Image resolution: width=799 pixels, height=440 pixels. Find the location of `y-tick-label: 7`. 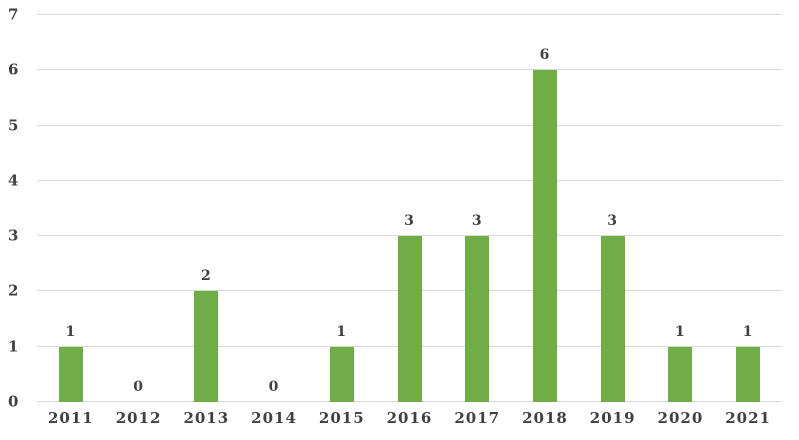

y-tick-label: 7 is located at coordinates (13, 14).